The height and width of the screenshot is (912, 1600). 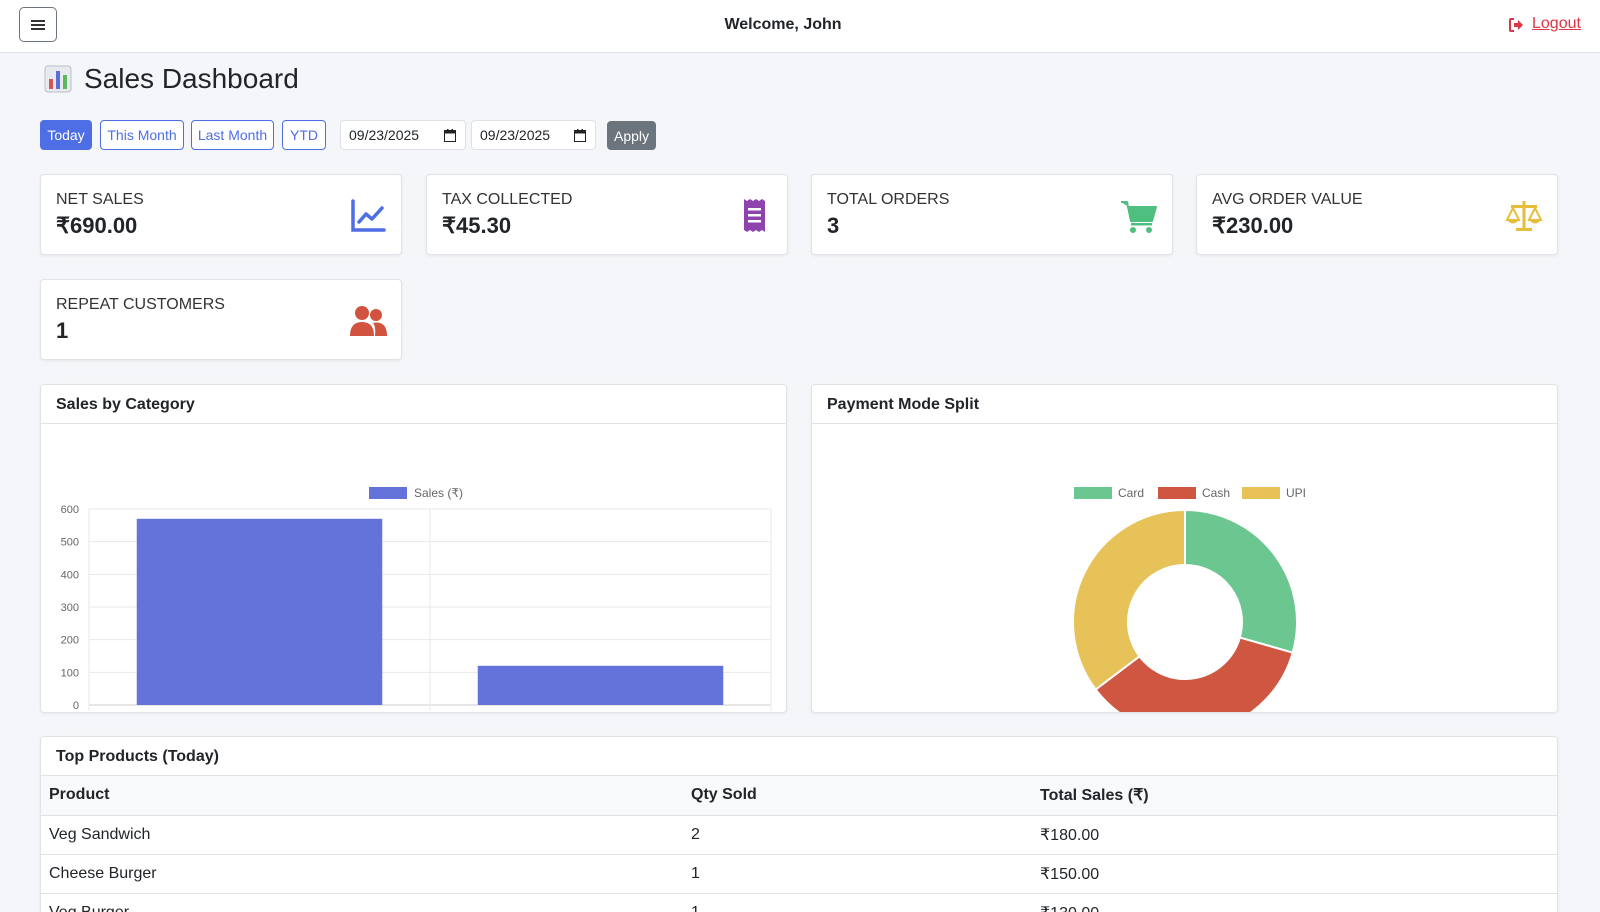 I want to click on kpi-value: ₹690.00, so click(x=97, y=225).